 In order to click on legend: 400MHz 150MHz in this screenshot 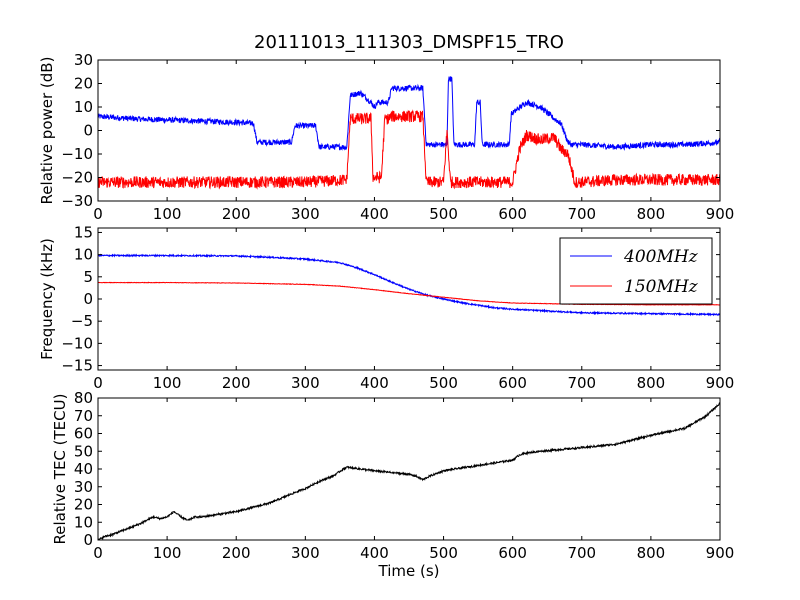, I will do `click(636, 271)`.